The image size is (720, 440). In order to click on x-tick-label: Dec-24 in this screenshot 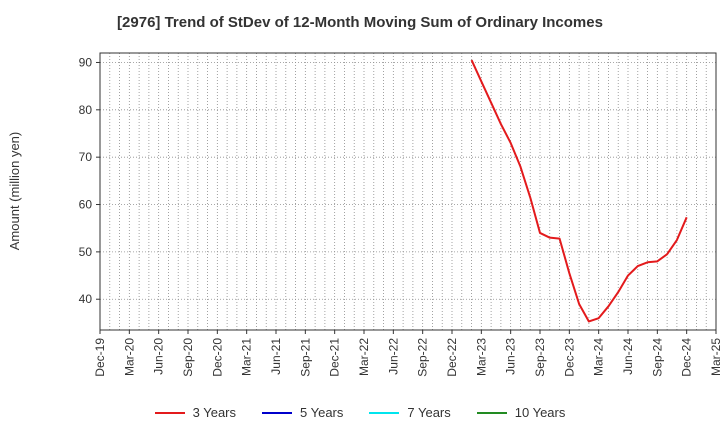, I will do `click(687, 357)`.